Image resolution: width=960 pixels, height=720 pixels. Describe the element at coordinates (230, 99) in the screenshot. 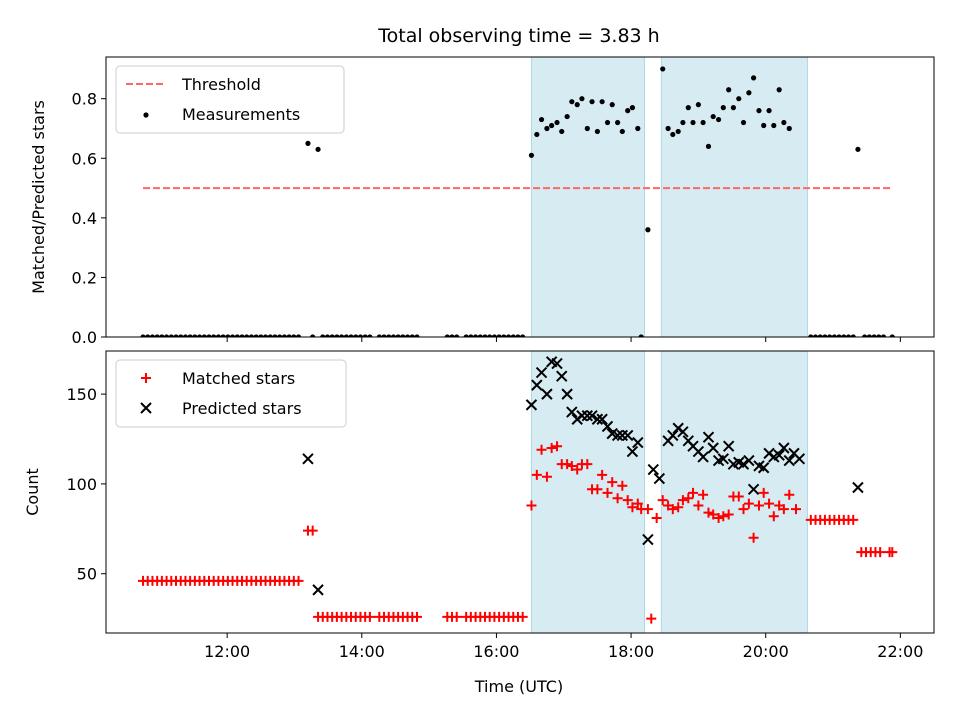

I see `top-legend: Threshold Measurements` at that location.